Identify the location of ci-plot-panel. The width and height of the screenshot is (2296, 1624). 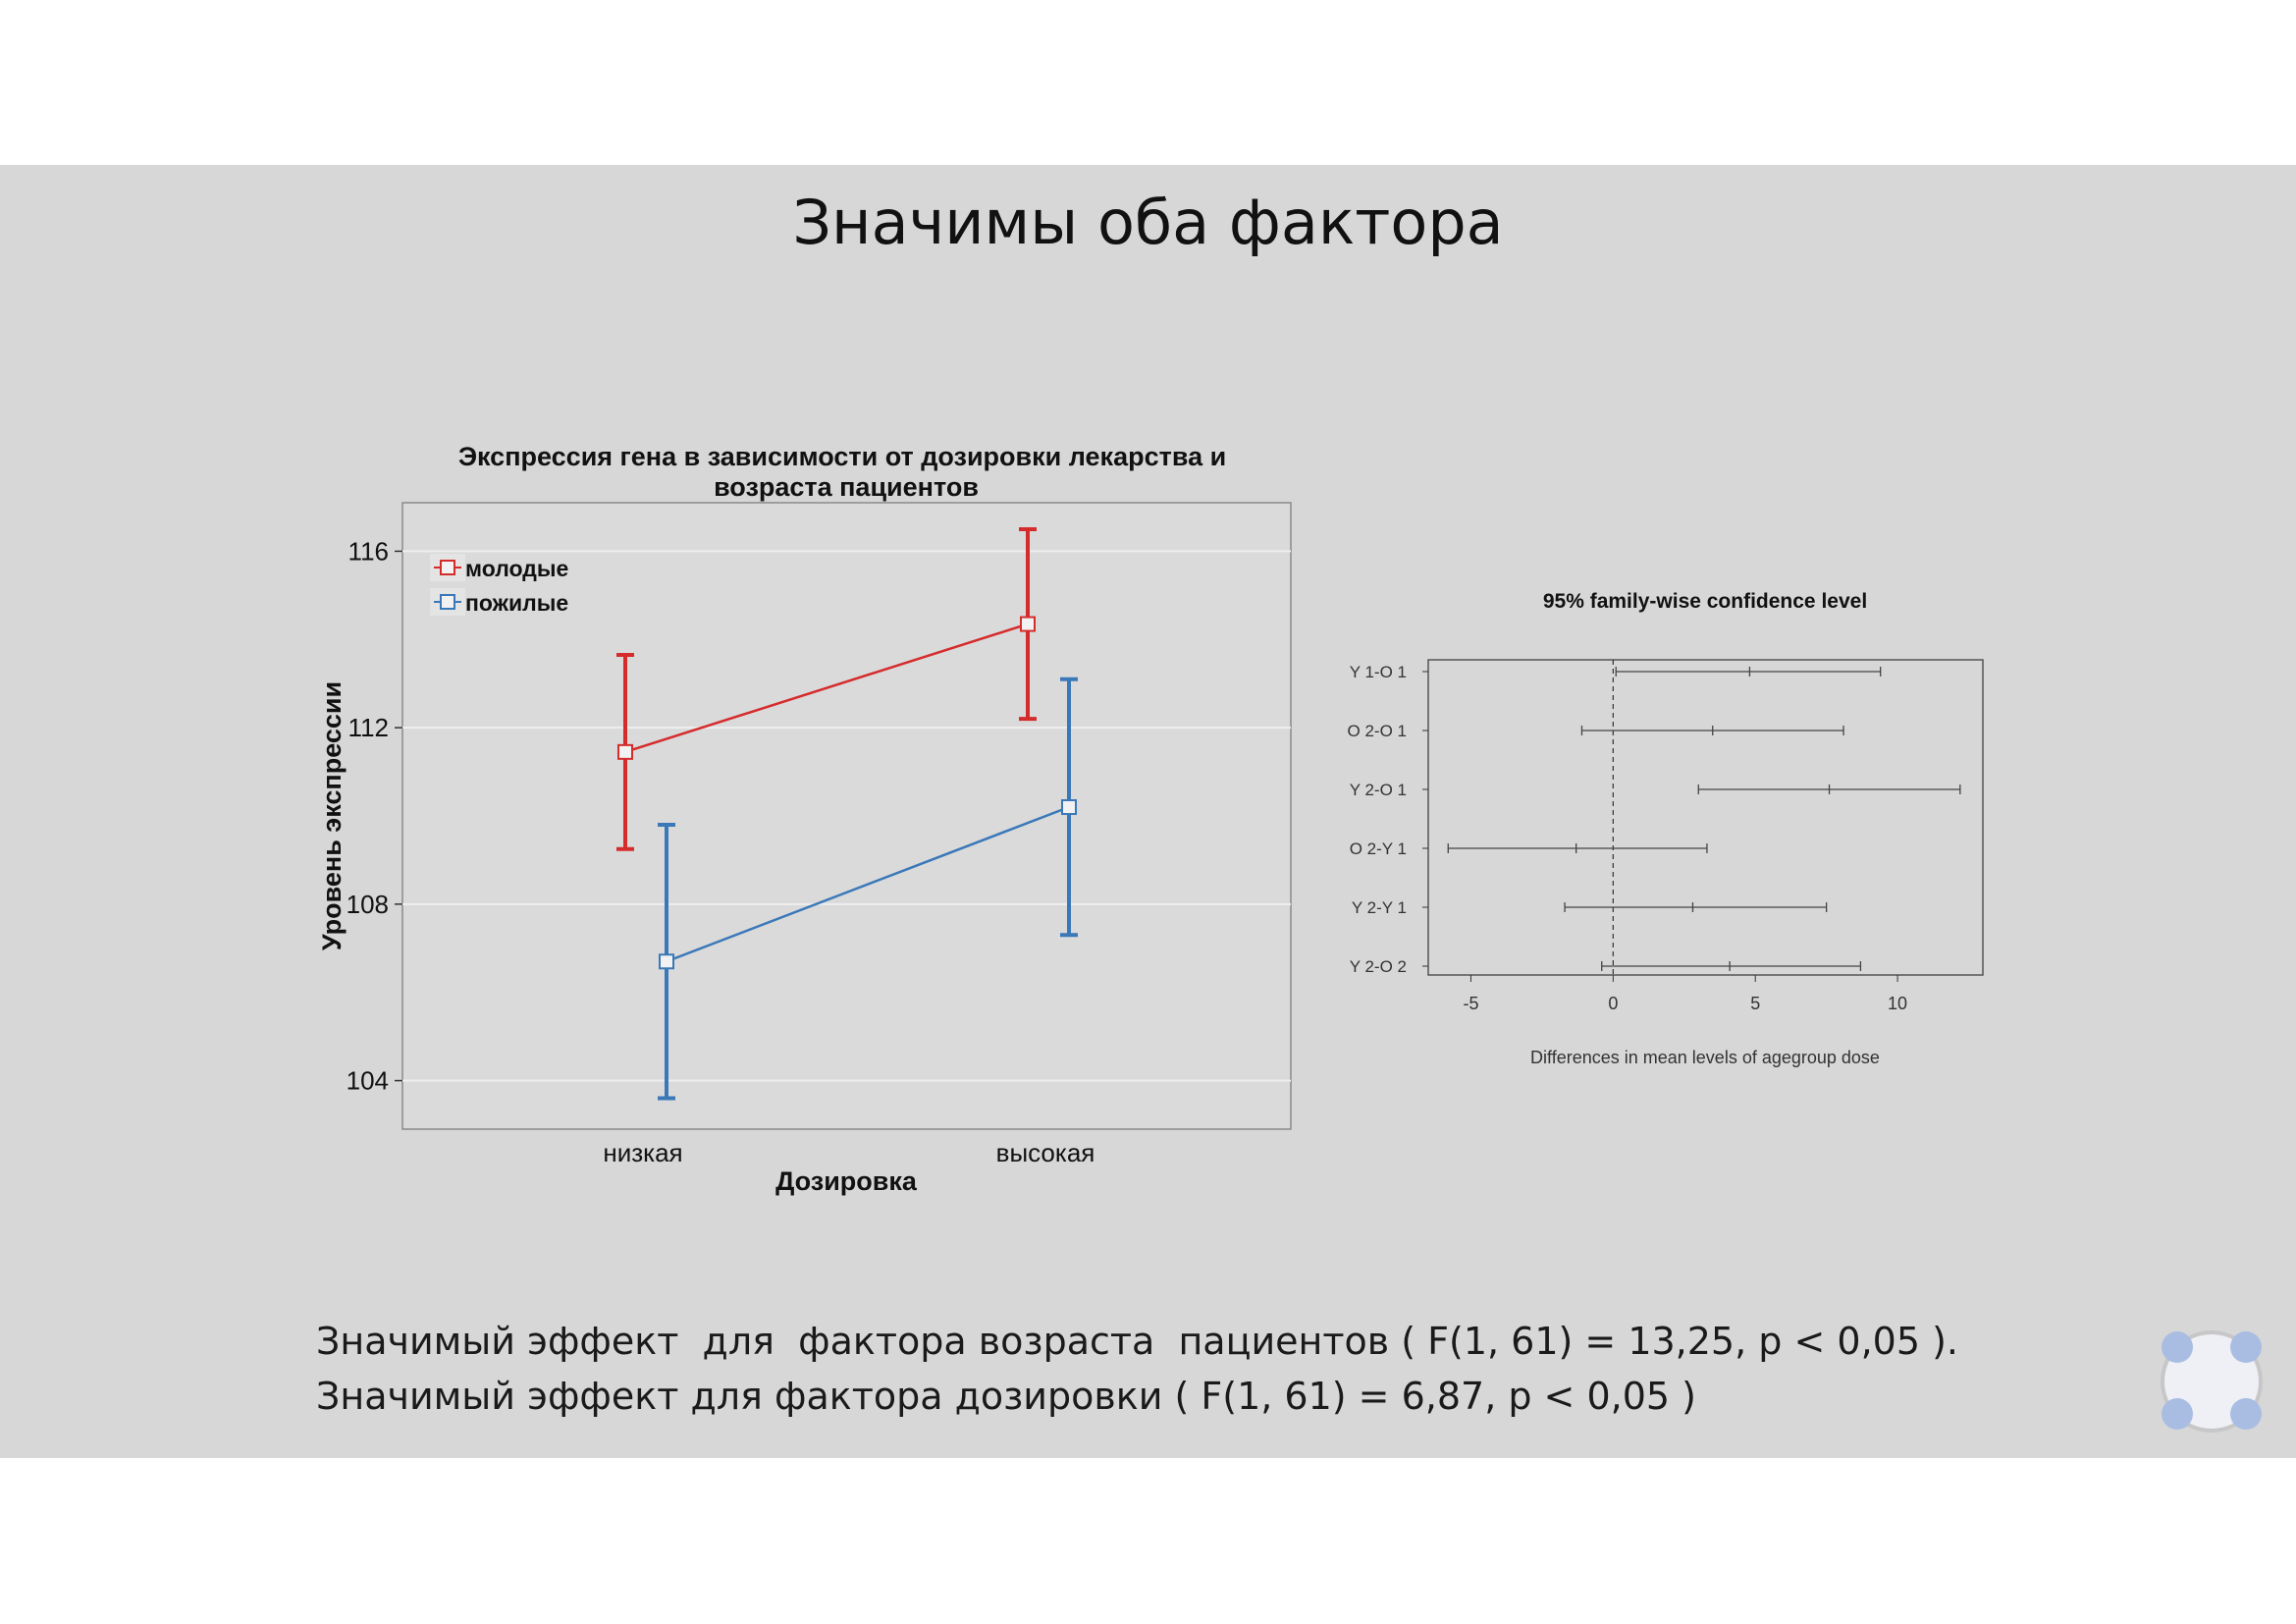
(1705, 817).